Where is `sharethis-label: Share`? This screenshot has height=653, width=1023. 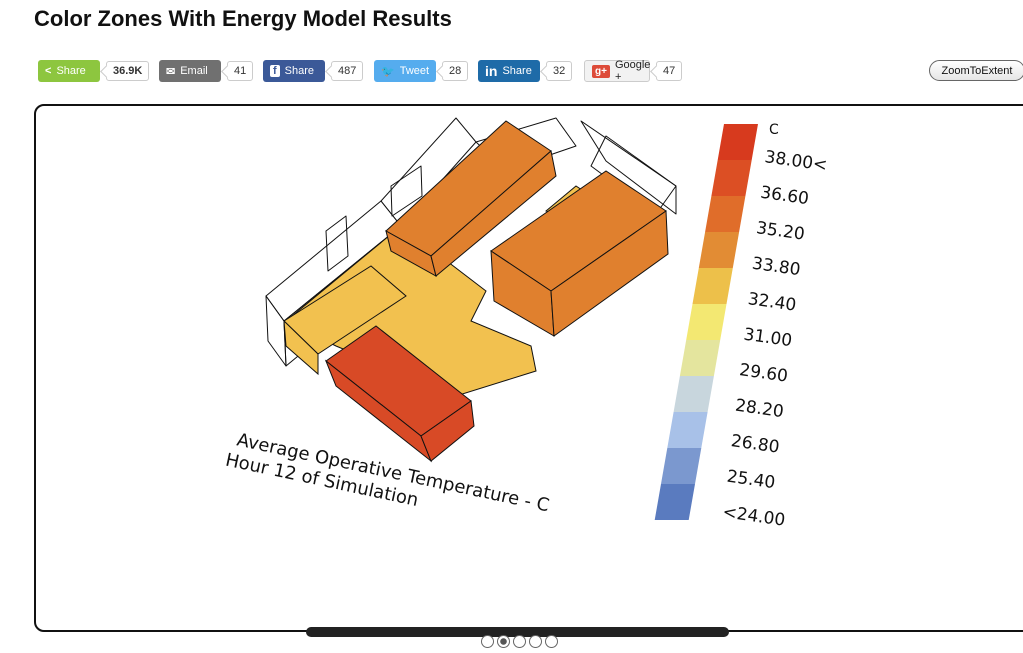 sharethis-label: Share is located at coordinates (71, 71).